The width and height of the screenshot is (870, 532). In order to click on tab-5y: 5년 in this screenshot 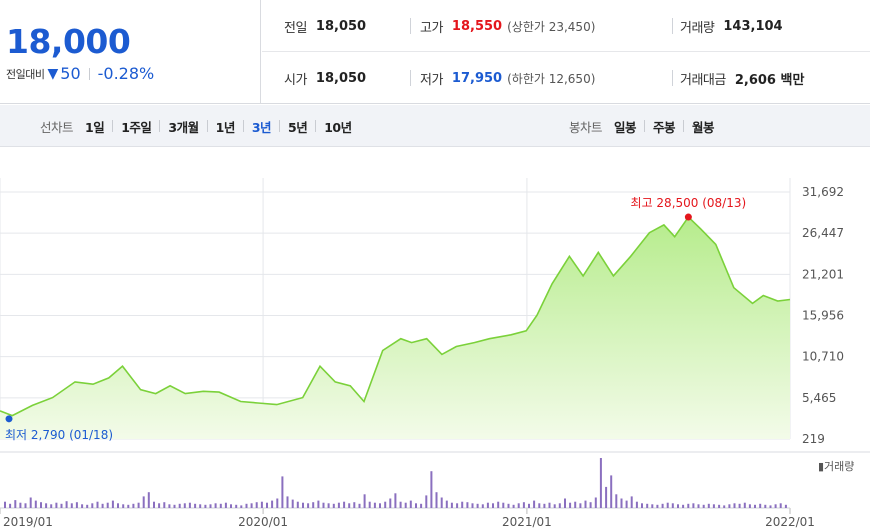, I will do `click(298, 127)`.